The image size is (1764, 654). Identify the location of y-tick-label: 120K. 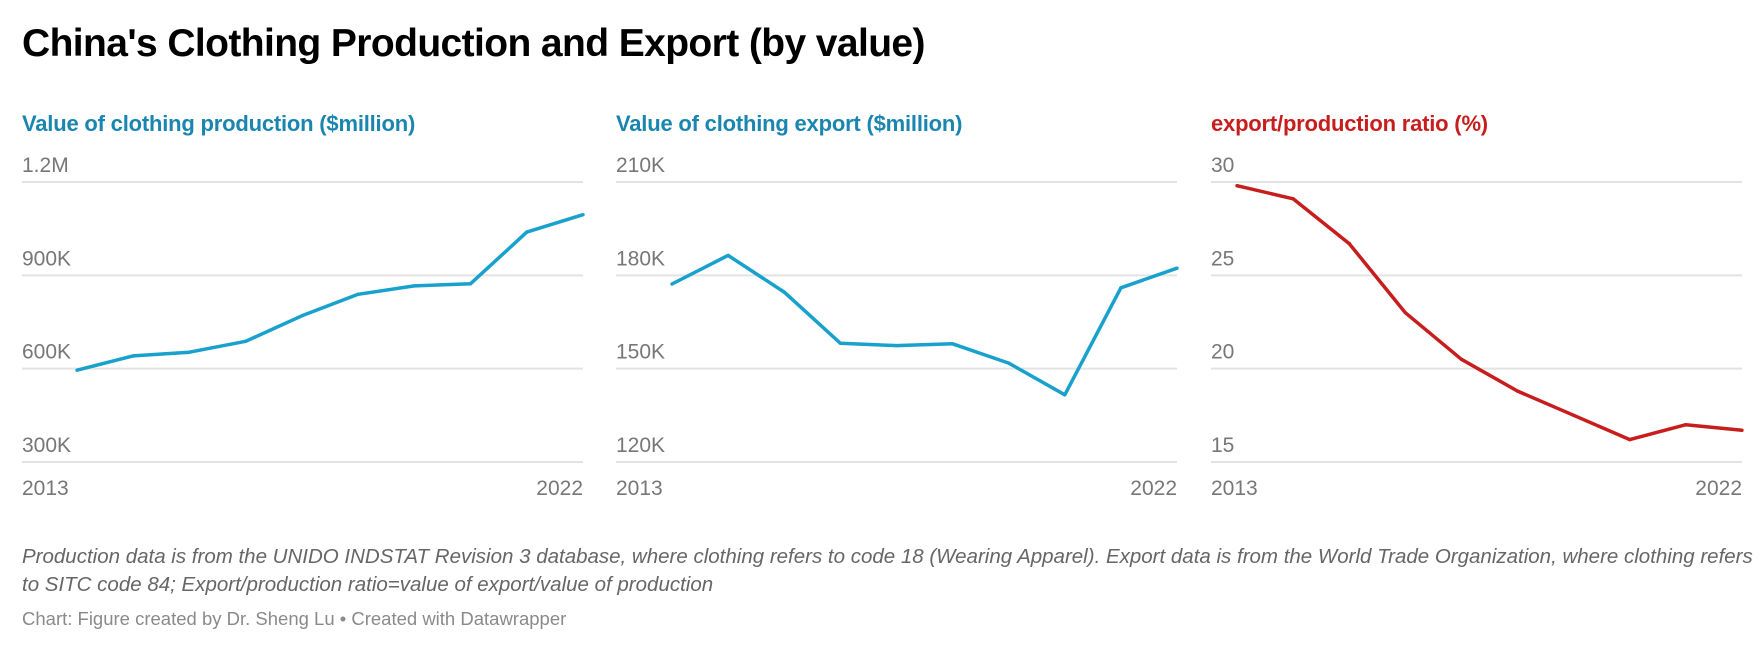
(640, 445).